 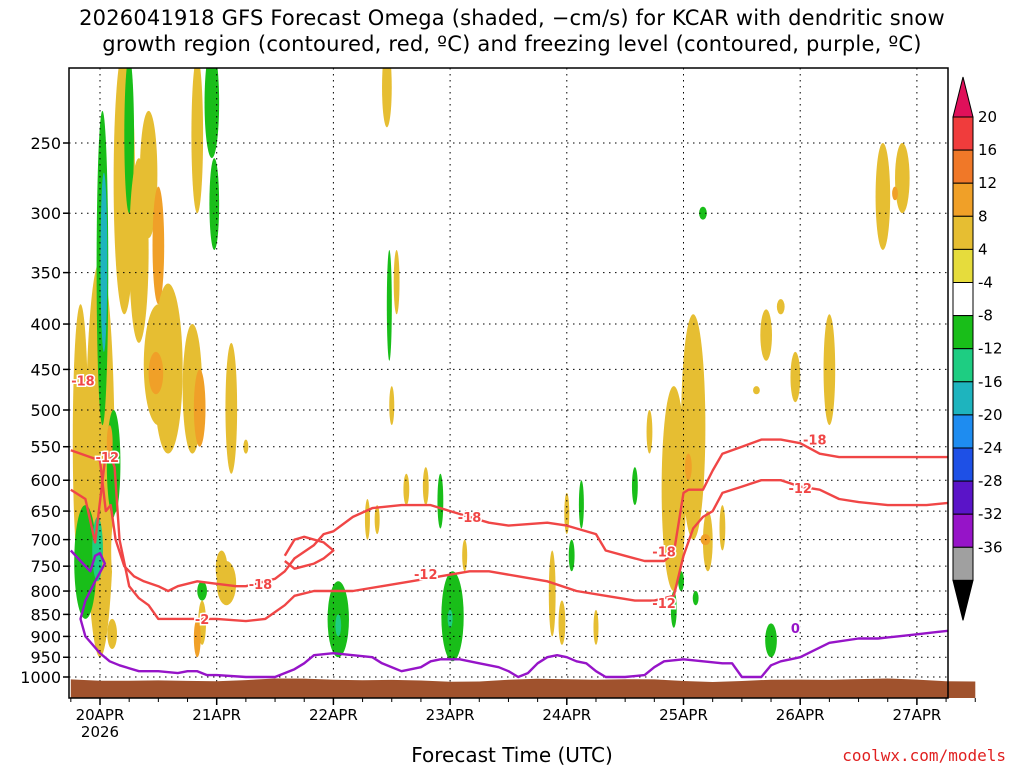 What do you see at coordinates (333, 715) in the screenshot?
I see `x-tick-label-22APR: 22APR` at bounding box center [333, 715].